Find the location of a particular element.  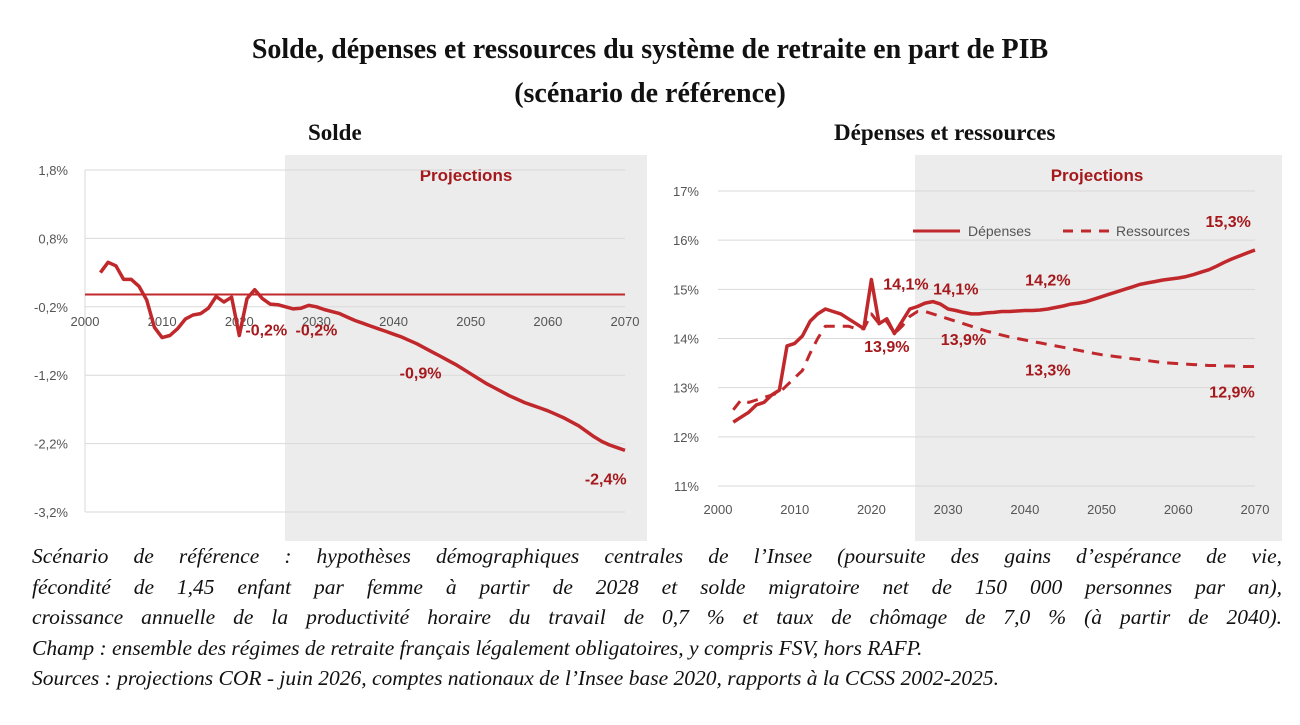

data-label: -2,4% is located at coordinates (606, 480).